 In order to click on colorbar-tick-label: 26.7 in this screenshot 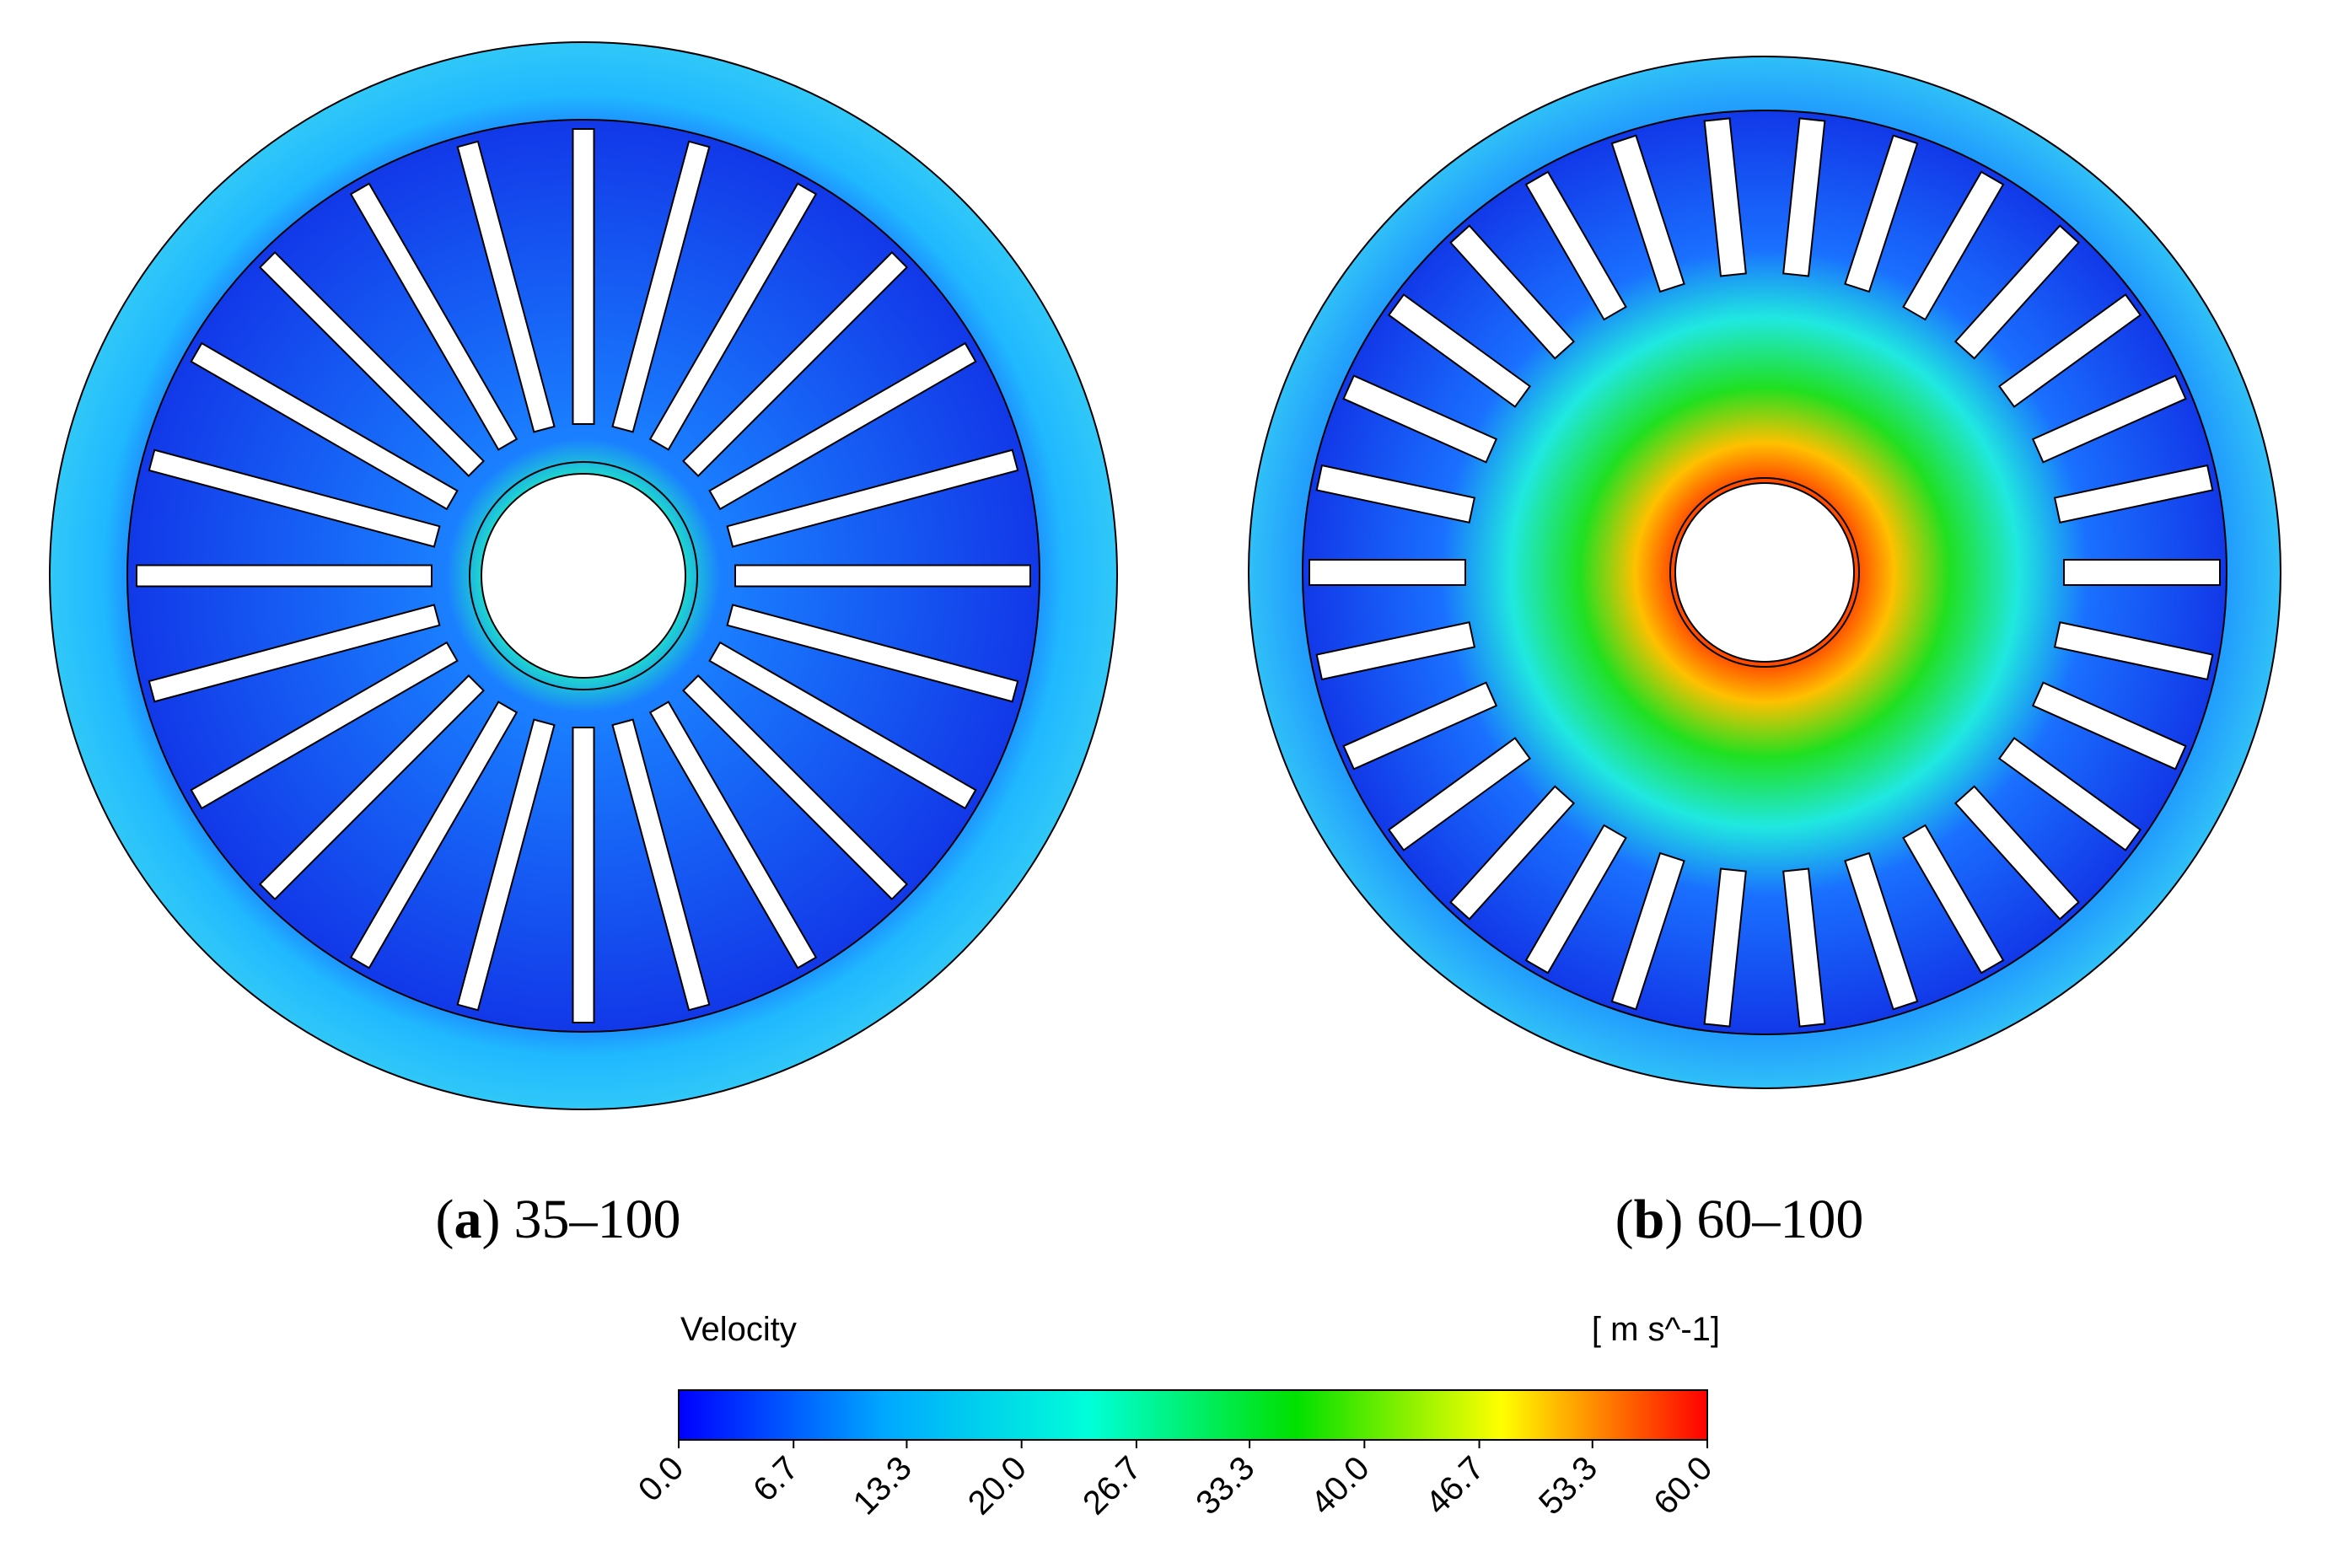, I will do `click(1112, 1486)`.